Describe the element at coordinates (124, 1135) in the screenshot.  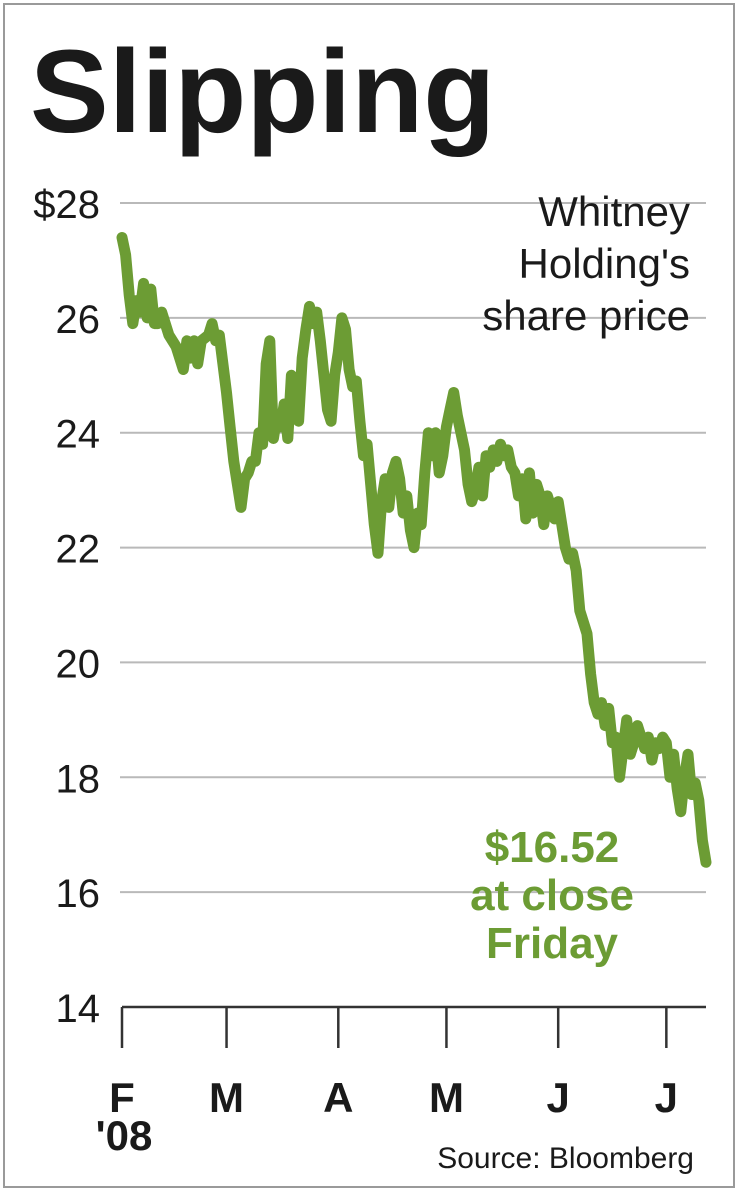
I see `x-year-label: '08` at that location.